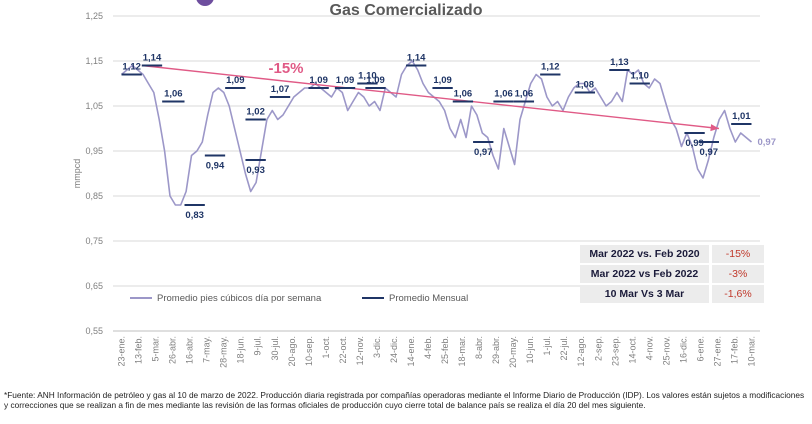 Image resolution: width=812 pixels, height=424 pixels. Describe the element at coordinates (207, 349) in the screenshot. I see `x-tick-label: 7-may.` at that location.